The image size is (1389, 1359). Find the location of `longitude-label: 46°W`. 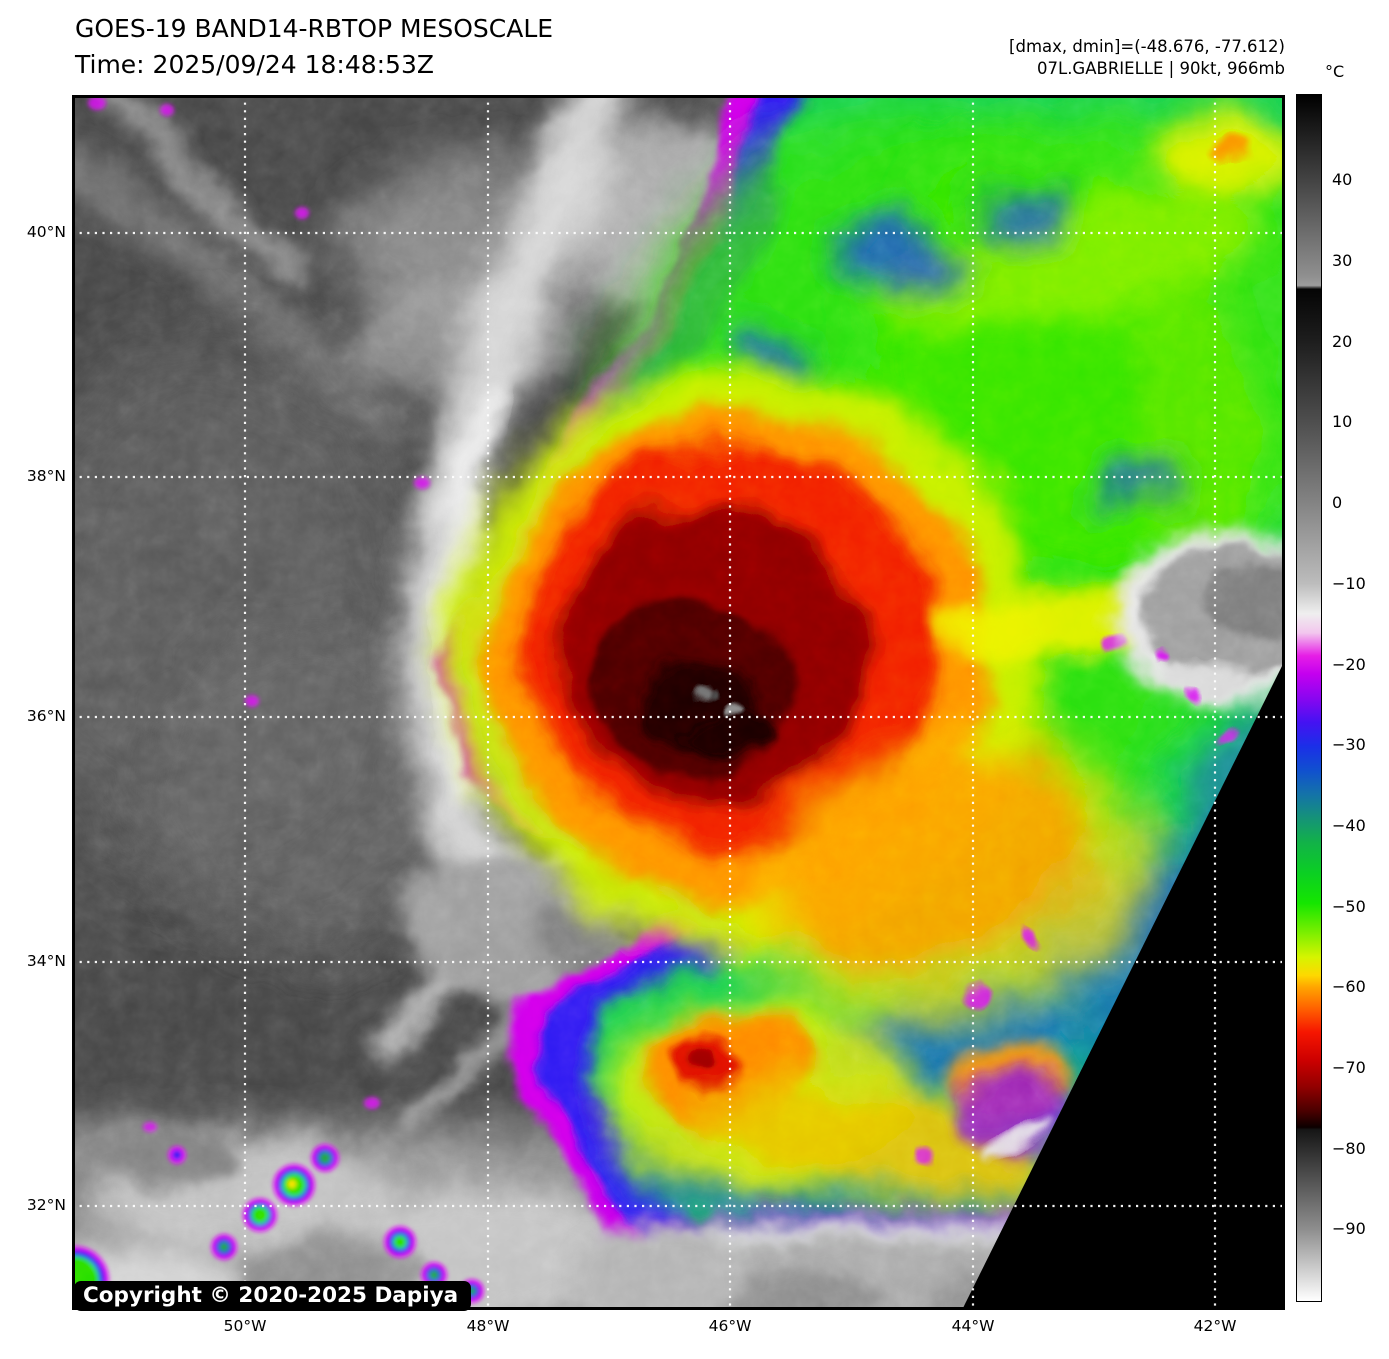

longitude-label: 46°W is located at coordinates (730, 1326).